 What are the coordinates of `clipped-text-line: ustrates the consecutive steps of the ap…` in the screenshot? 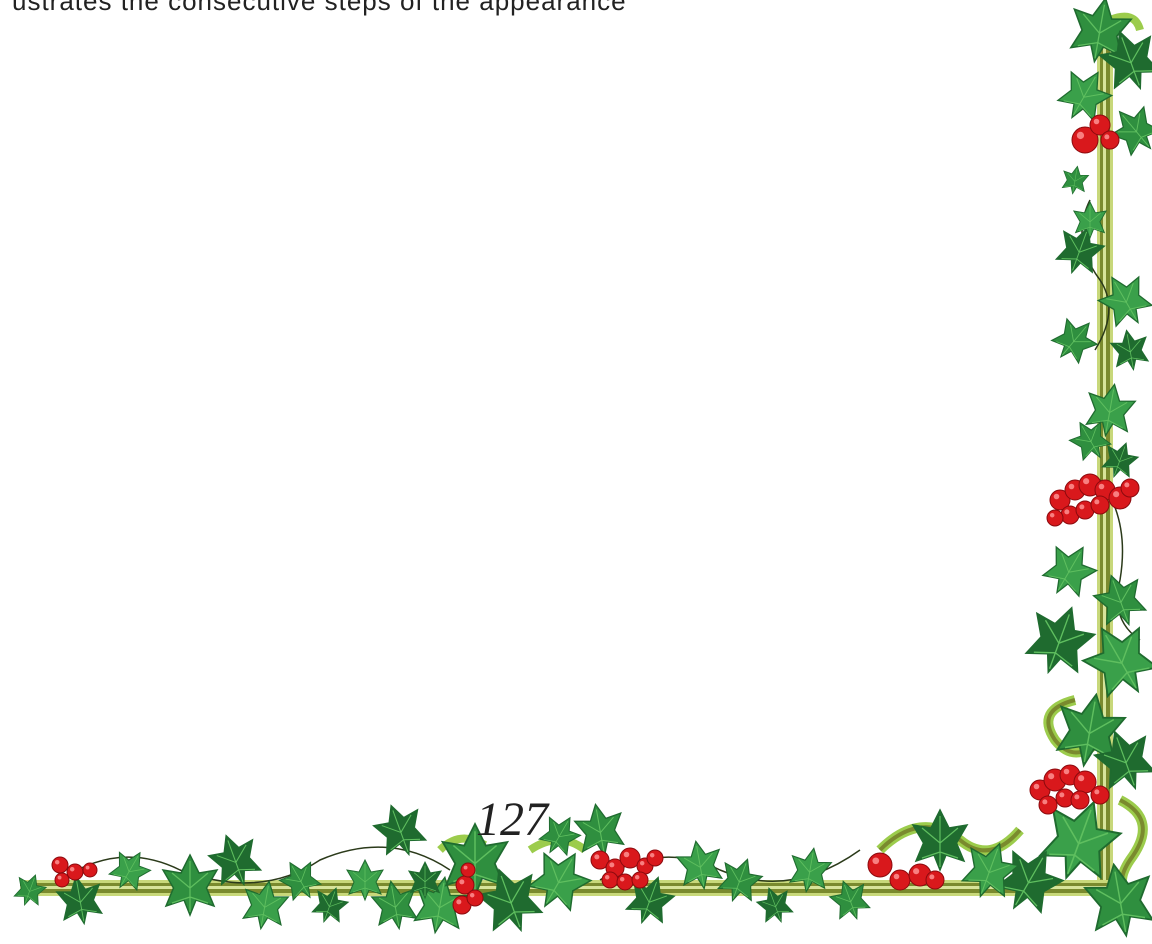 It's located at (319, 8).